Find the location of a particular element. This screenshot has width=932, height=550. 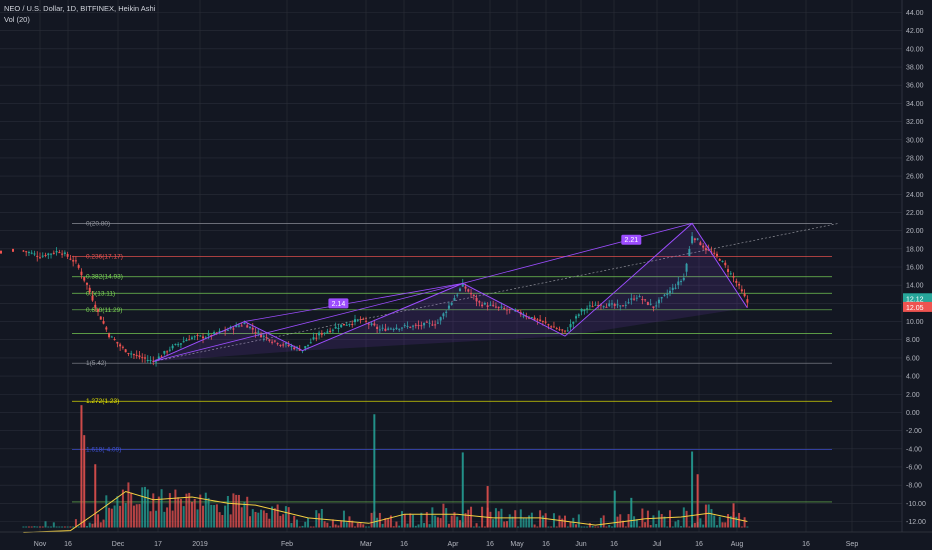

y-tick-label: 38.00 is located at coordinates (915, 68).